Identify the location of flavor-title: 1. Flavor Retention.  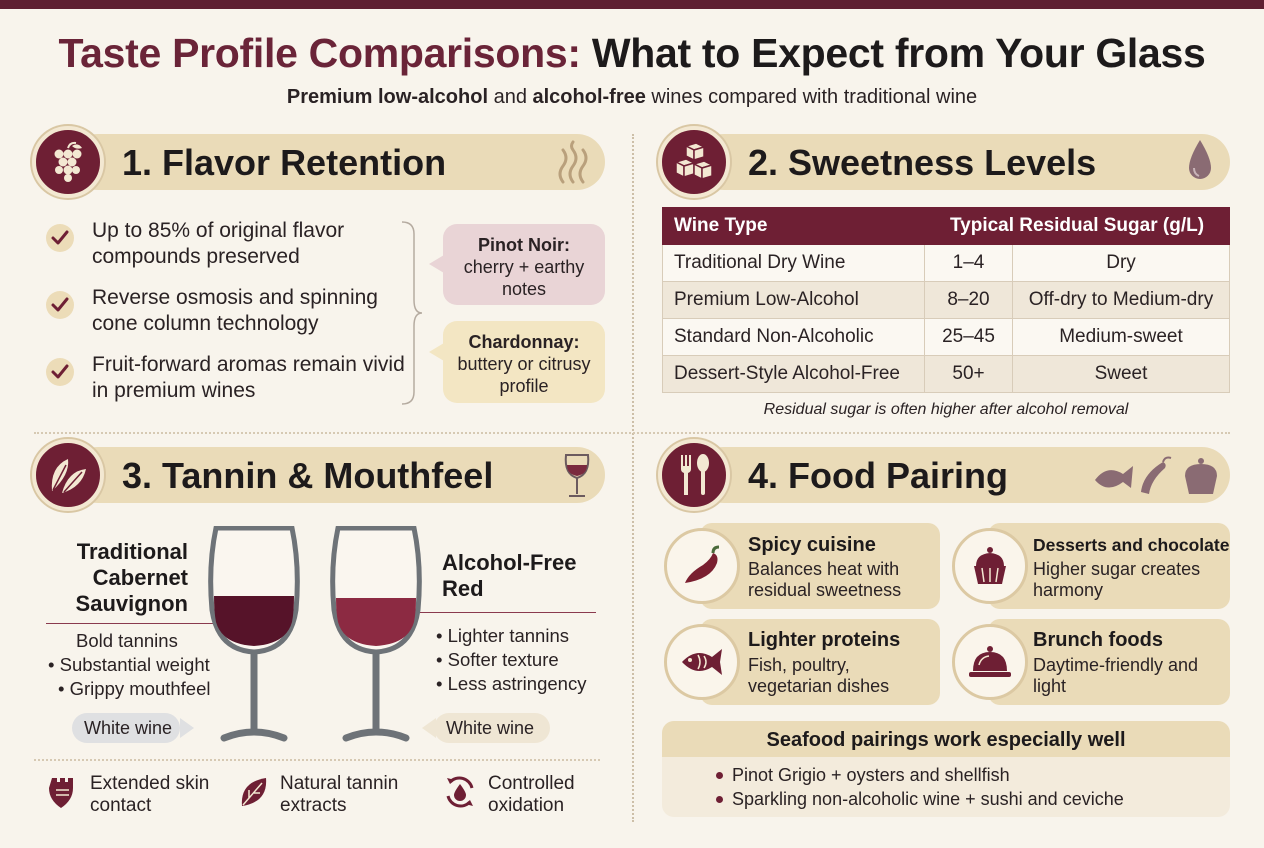
(284, 162).